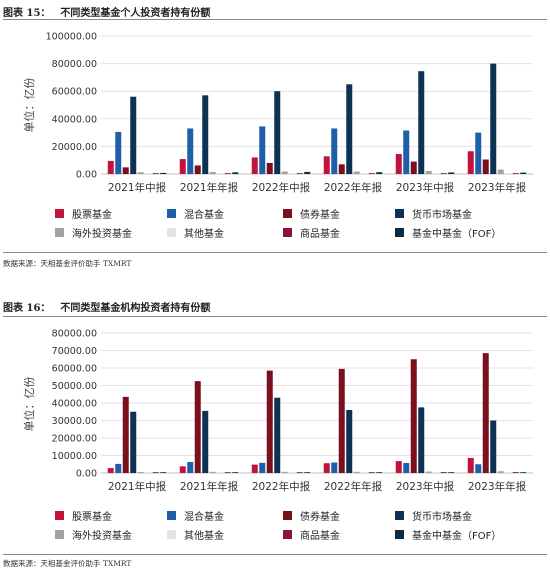 This screenshot has height=573, width=550. I want to click on figure-2-number: 图表 16：, so click(27, 308).